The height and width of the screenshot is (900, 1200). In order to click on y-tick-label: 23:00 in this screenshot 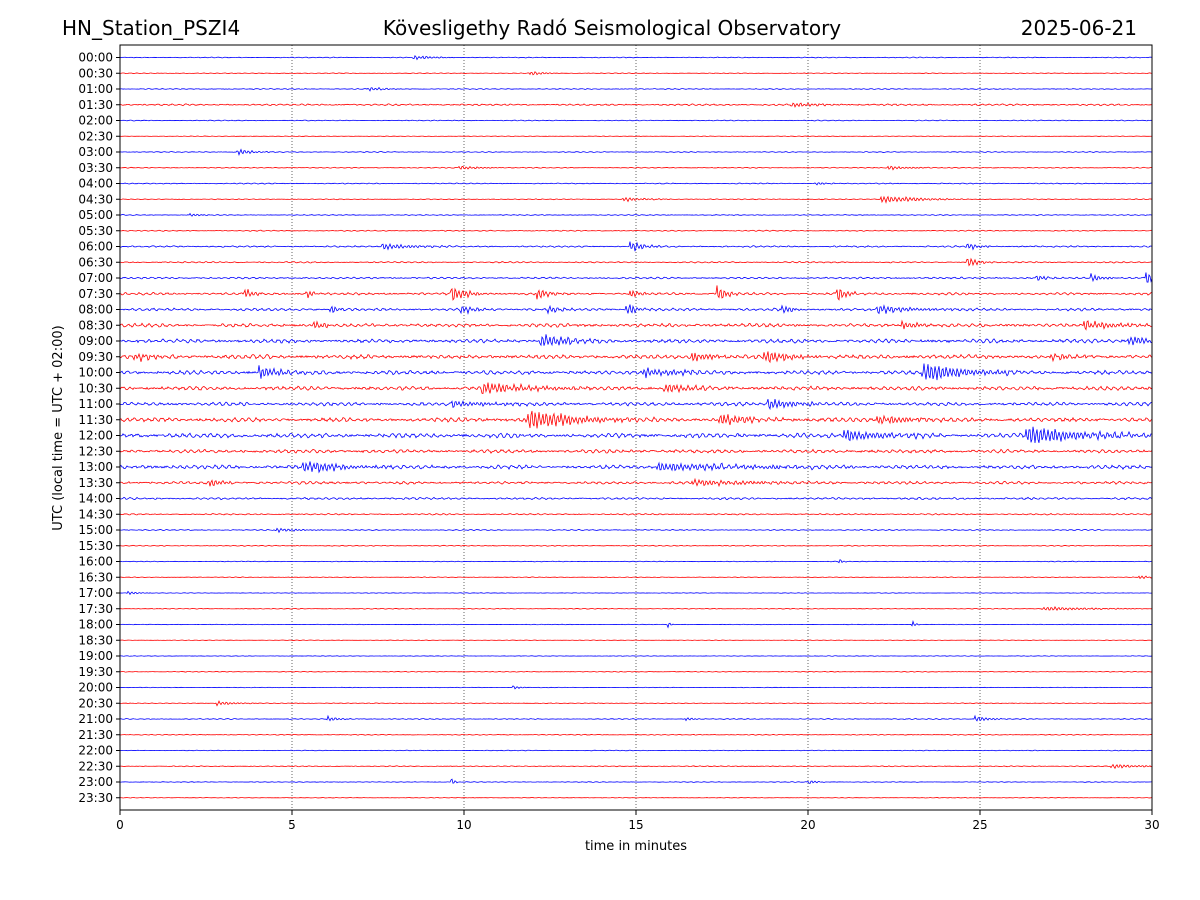, I will do `click(95, 782)`.